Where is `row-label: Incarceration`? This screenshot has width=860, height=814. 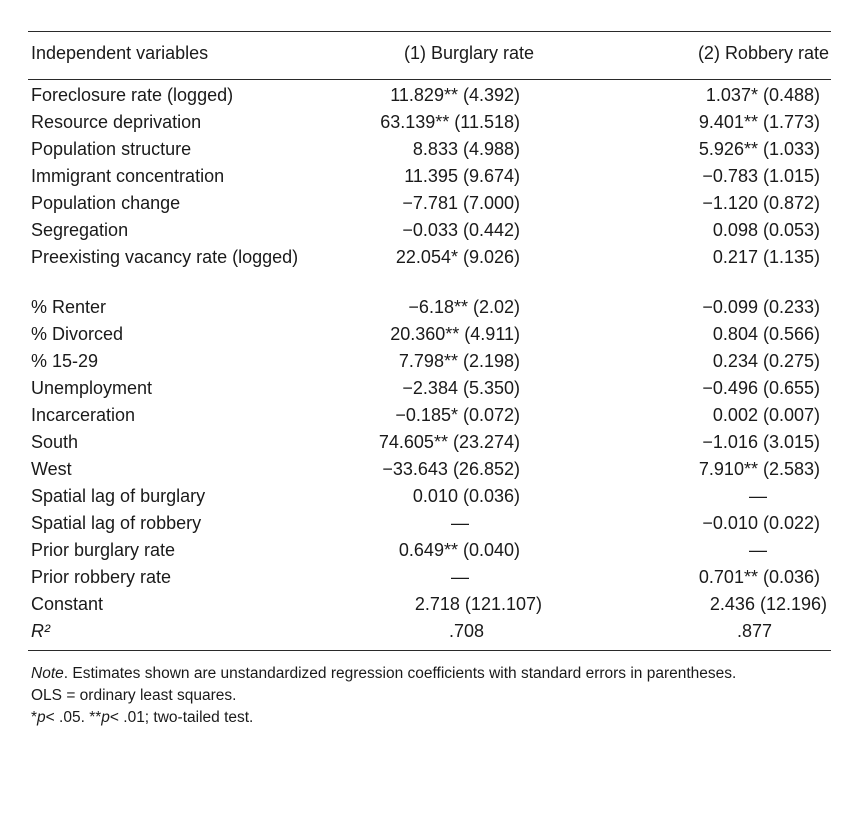
row-label: Incarceration is located at coordinates (83, 415).